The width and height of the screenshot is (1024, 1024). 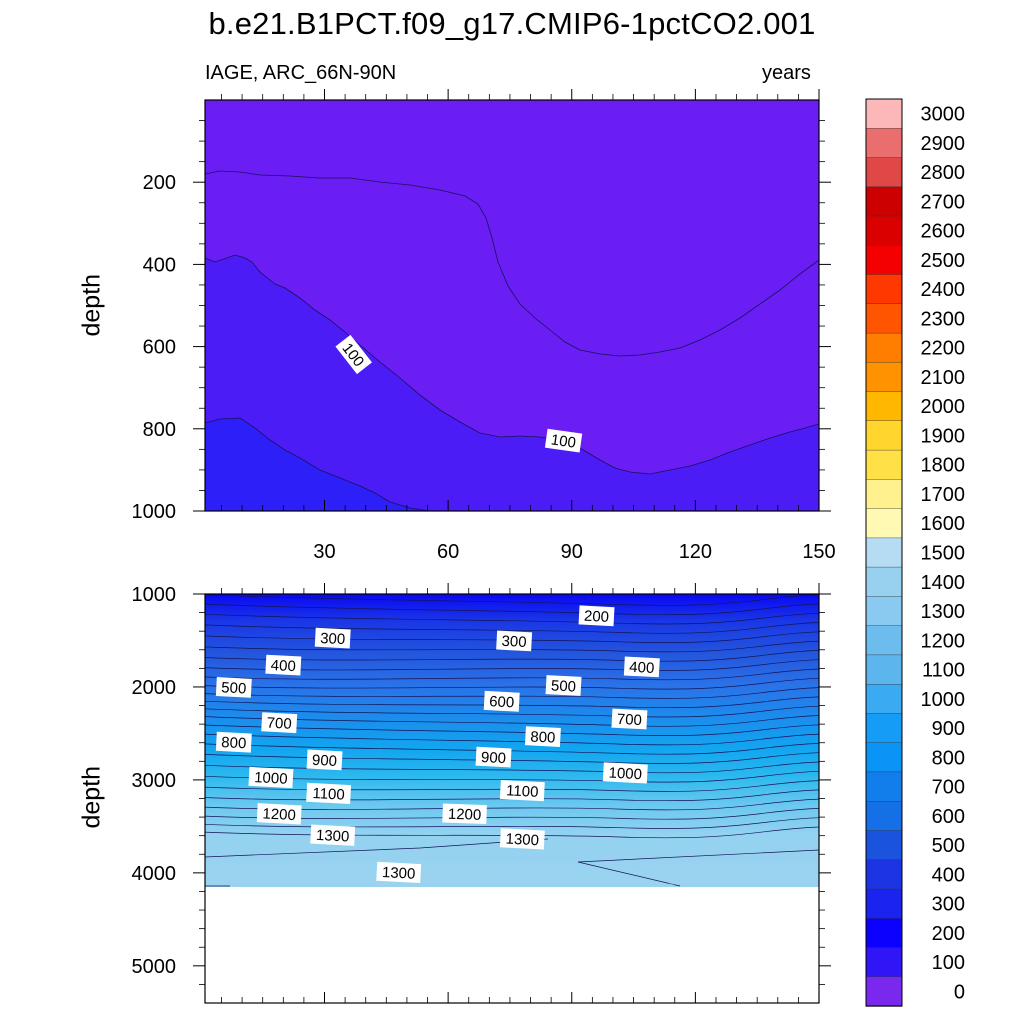 I want to click on contour-label-text: 1100, so click(x=522, y=791).